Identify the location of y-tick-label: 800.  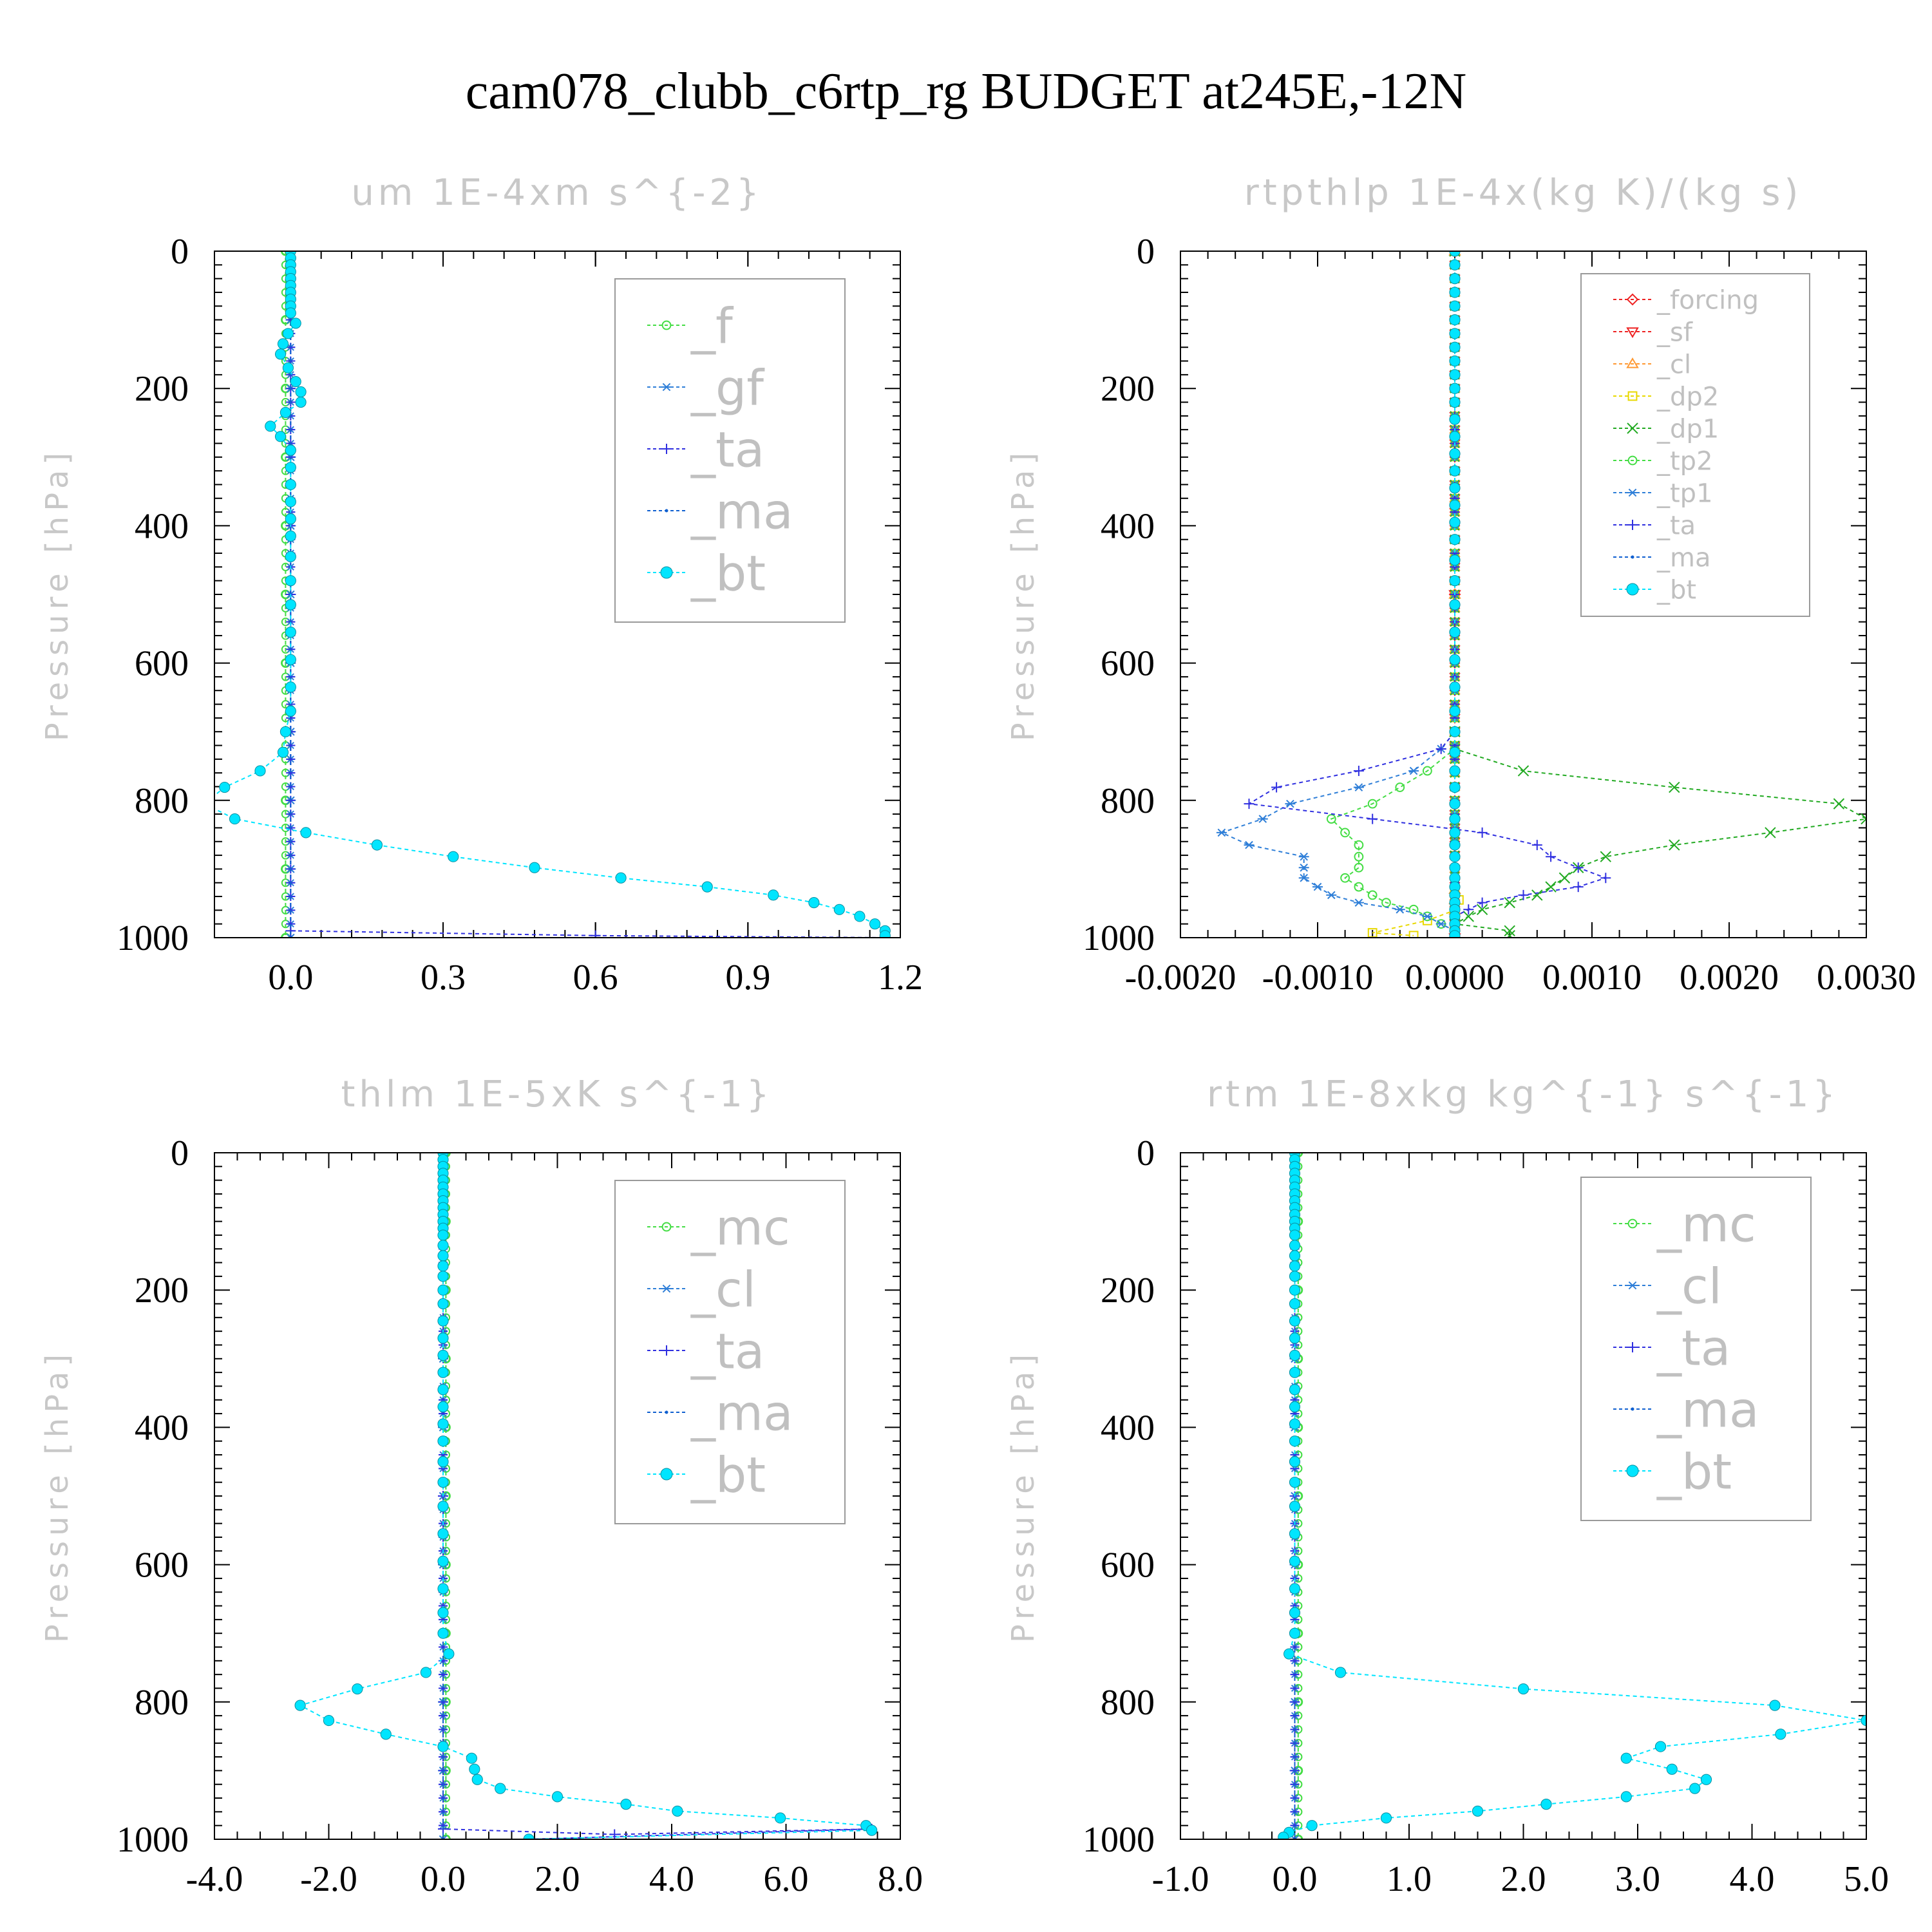
(1128, 801).